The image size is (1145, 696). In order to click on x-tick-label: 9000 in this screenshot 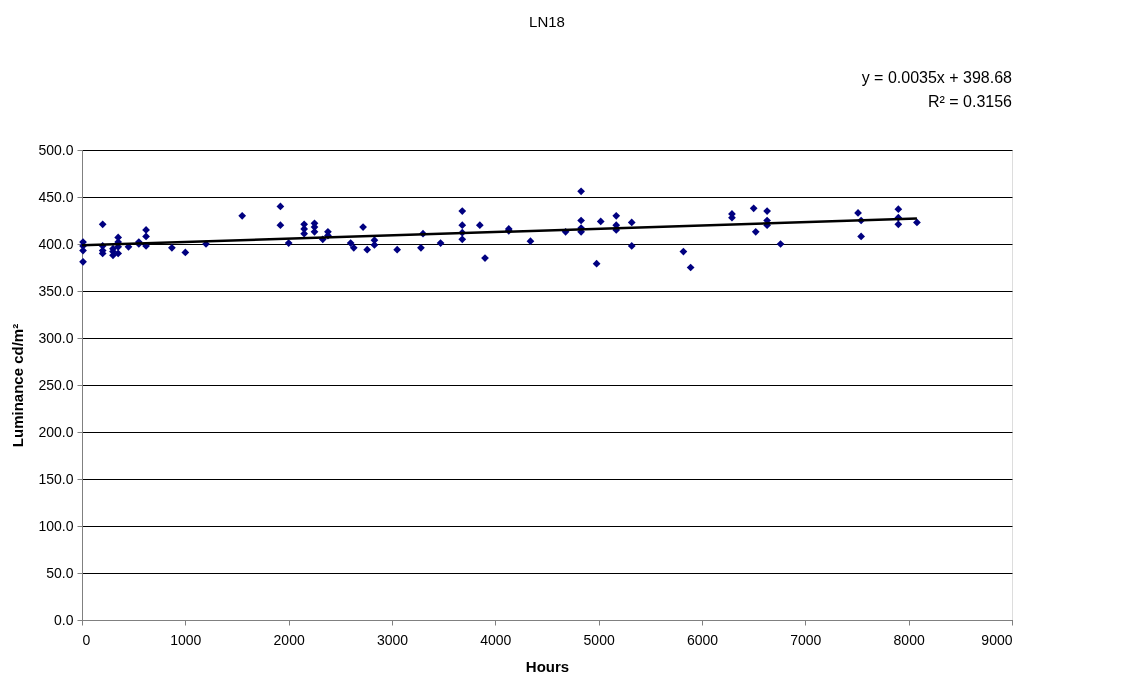, I will do `click(997, 639)`.